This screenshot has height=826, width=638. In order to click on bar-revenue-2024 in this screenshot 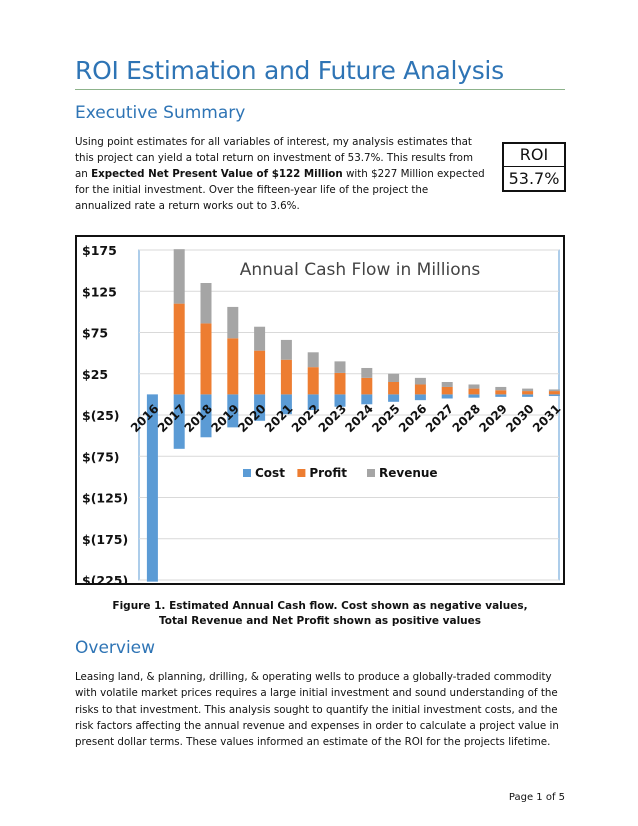, I will do `click(367, 372)`.